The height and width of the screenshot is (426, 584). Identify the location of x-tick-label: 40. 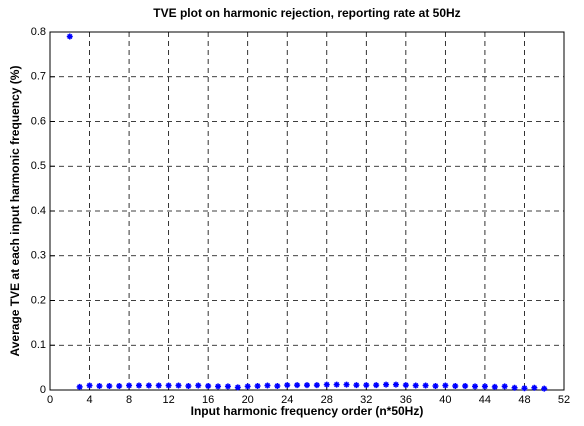
(445, 400).